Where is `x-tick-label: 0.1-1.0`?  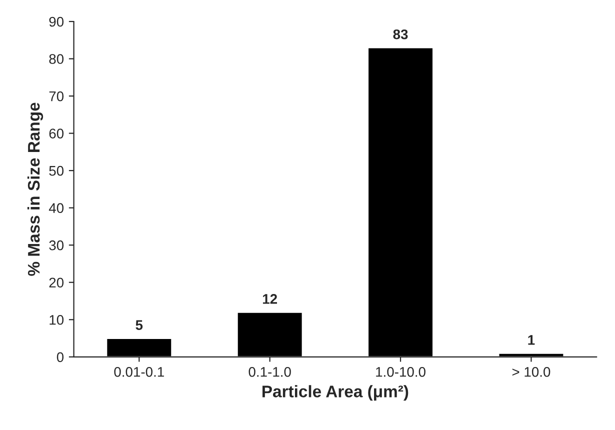 x-tick-label: 0.1-1.0 is located at coordinates (269, 371).